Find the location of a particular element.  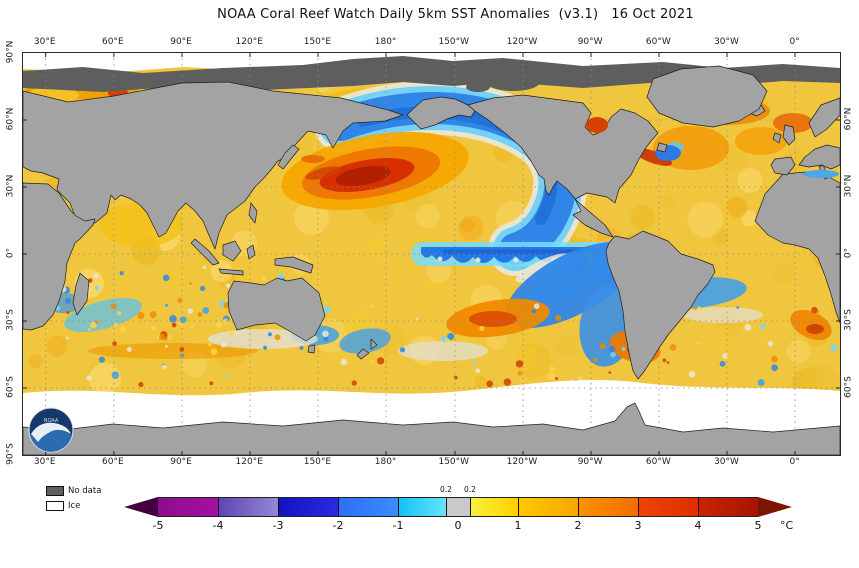

legend-label: No data is located at coordinates (85, 490).